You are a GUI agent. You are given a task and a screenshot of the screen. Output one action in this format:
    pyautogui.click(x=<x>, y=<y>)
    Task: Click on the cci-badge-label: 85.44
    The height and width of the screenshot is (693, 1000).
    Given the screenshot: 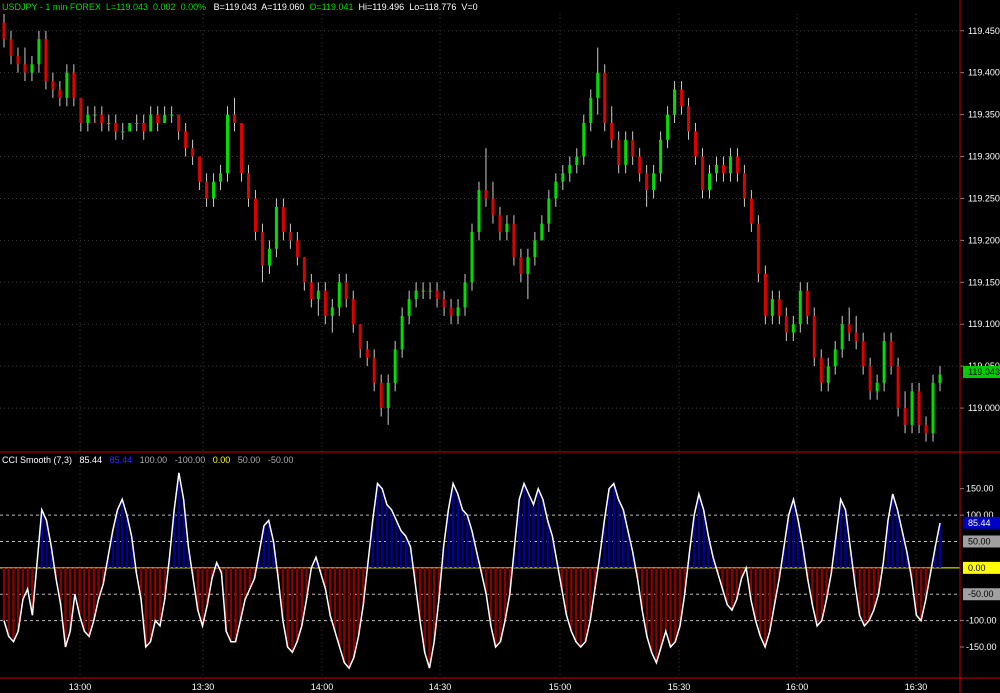 What is the action you would take?
    pyautogui.click(x=979, y=523)
    